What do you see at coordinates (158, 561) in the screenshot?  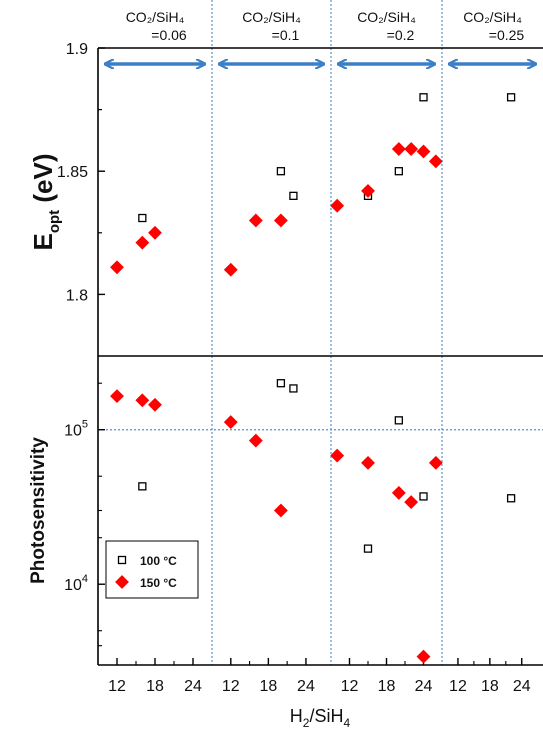 I see `legend-label: 100 °C` at bounding box center [158, 561].